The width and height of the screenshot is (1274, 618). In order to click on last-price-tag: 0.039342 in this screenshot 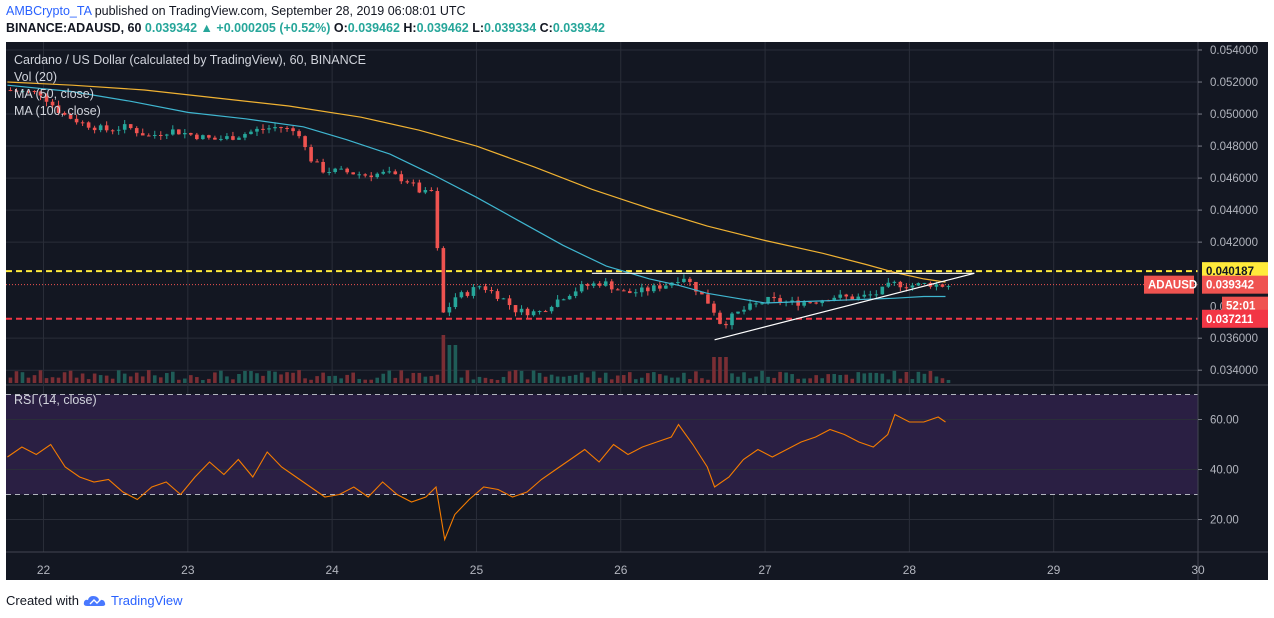, I will do `click(1230, 286)`.